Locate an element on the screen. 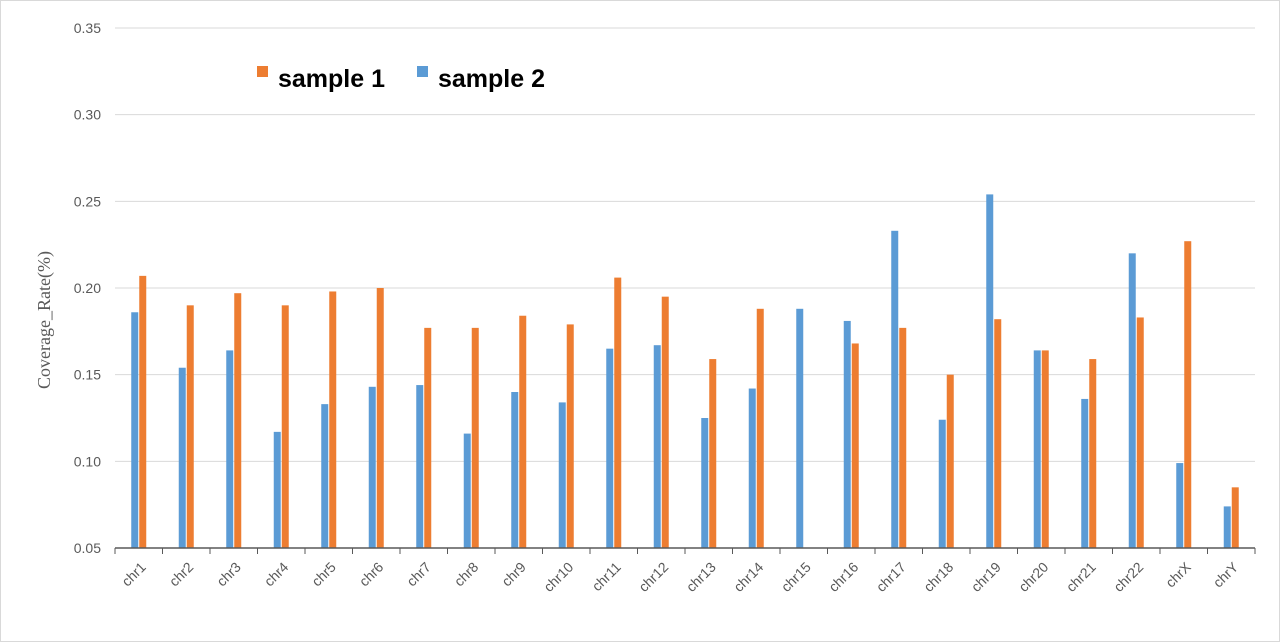  bar-sample-2-chr4 is located at coordinates (277, 489).